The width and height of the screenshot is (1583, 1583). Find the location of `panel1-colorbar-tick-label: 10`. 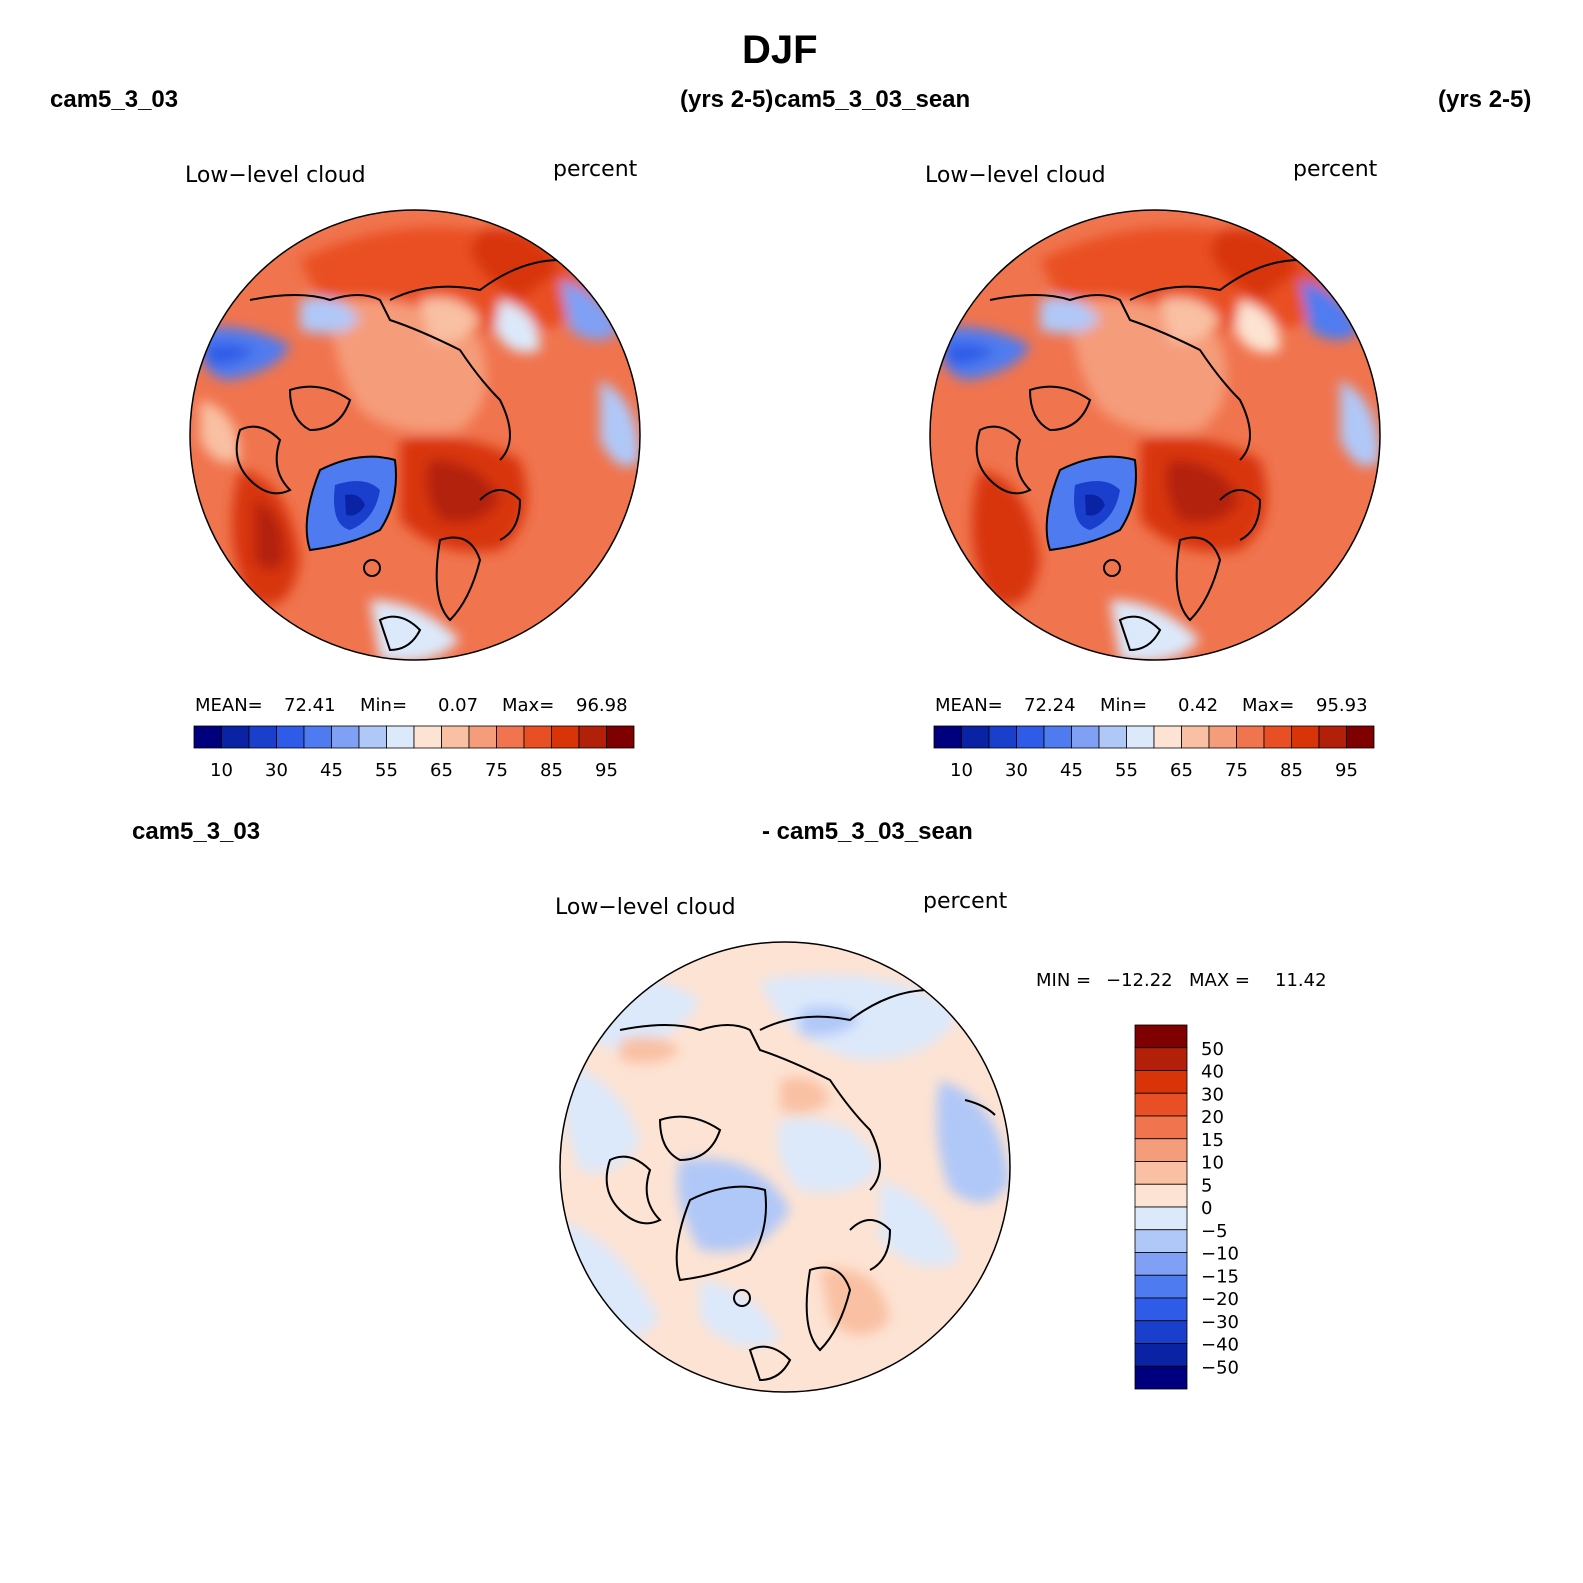

panel1-colorbar-tick-label: 10 is located at coordinates (221, 770).